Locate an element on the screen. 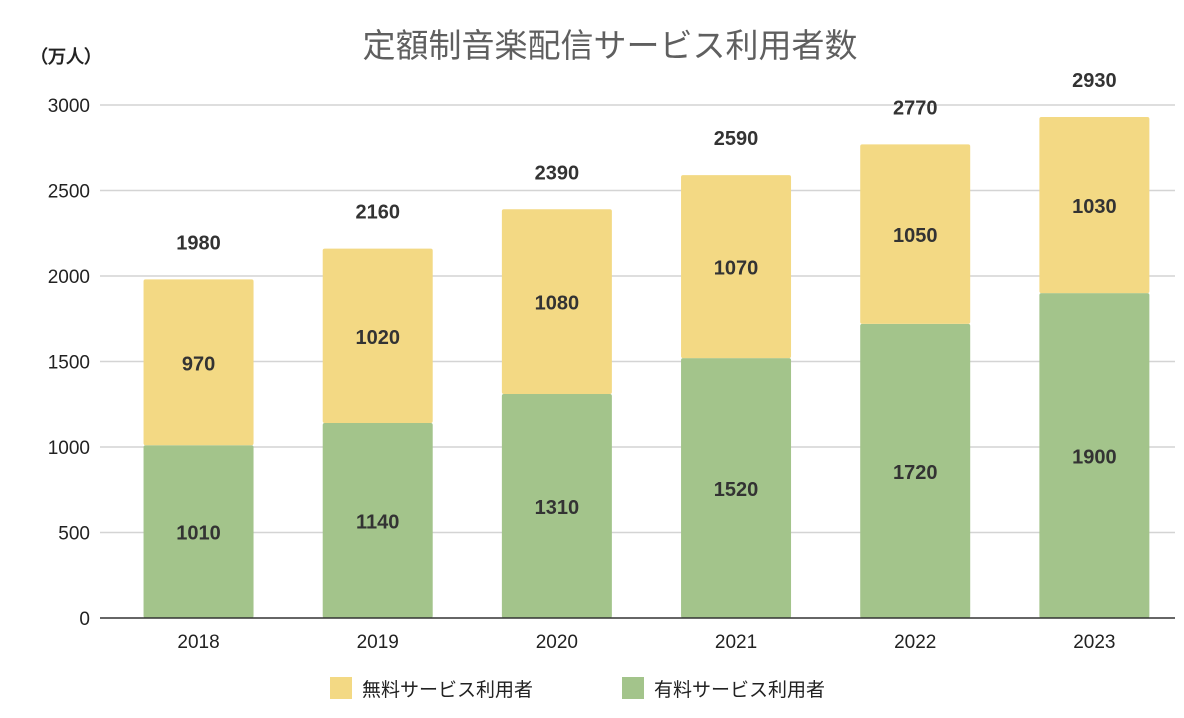 The height and width of the screenshot is (718, 1184). y-tick-label: 1000 is located at coordinates (69, 448).